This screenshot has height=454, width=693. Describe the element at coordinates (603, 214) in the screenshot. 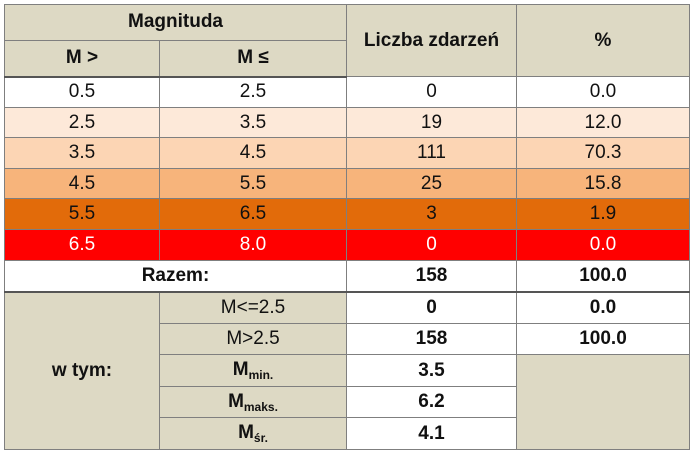

I see `percent-value: 1.9` at that location.